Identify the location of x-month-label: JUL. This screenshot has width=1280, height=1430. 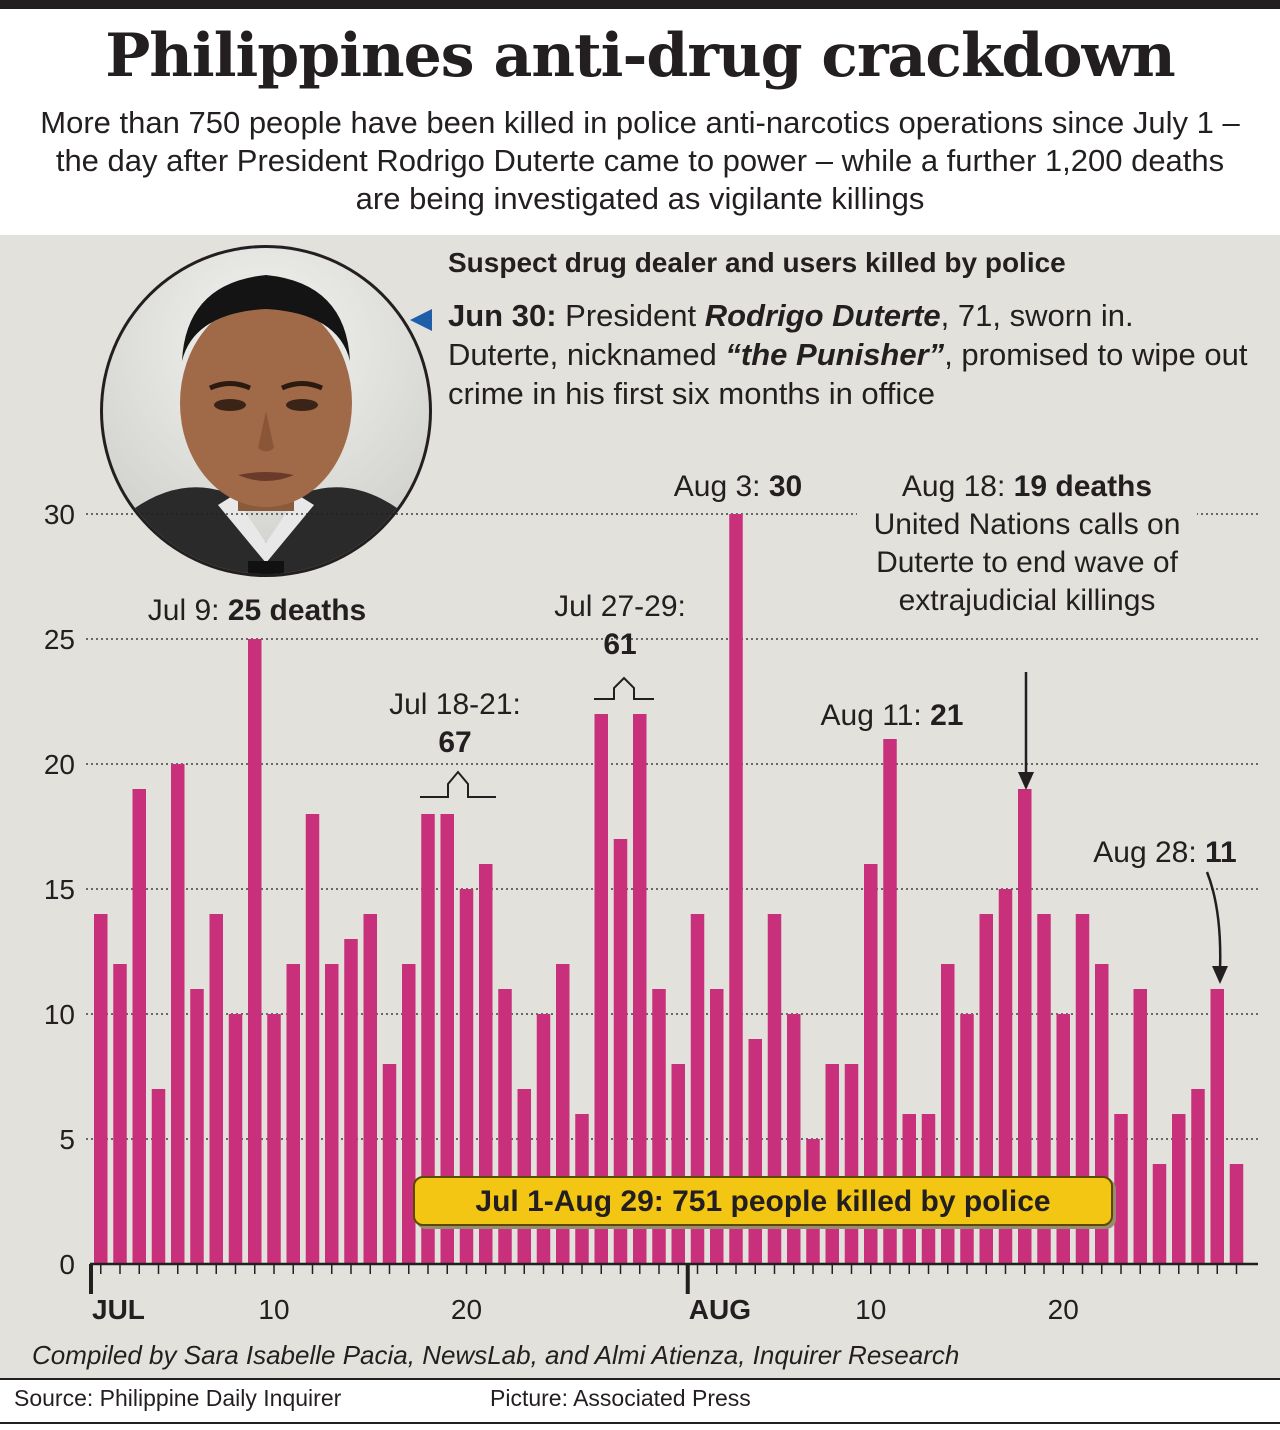
(118, 1309).